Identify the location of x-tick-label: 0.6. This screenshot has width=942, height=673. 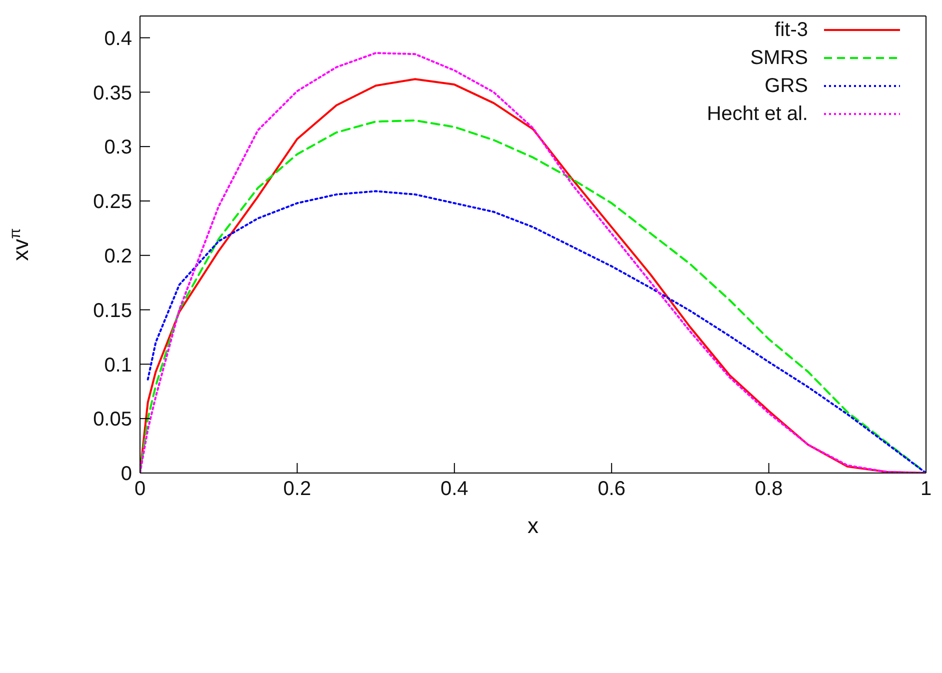
(612, 489).